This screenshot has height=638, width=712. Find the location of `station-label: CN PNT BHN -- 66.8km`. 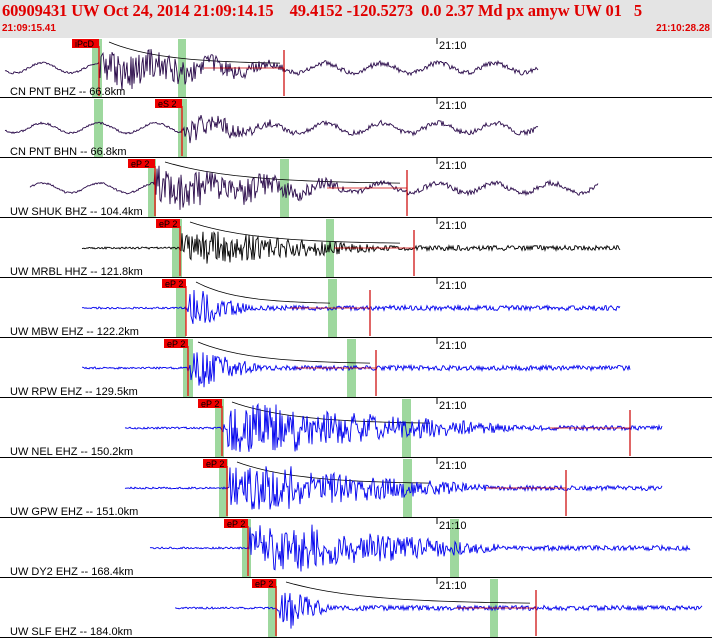

station-label: CN PNT BHN -- 66.8km is located at coordinates (68, 152).